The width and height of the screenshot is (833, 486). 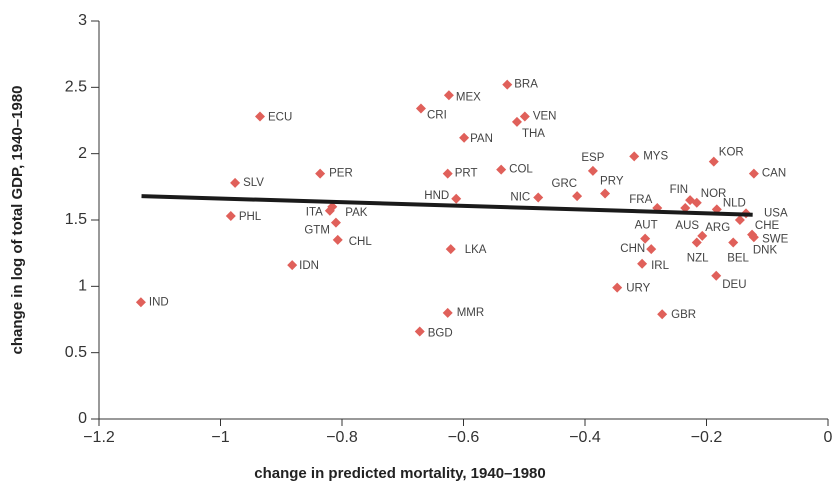 What do you see at coordinates (683, 315) in the screenshot?
I see `point-label: GBR` at bounding box center [683, 315].